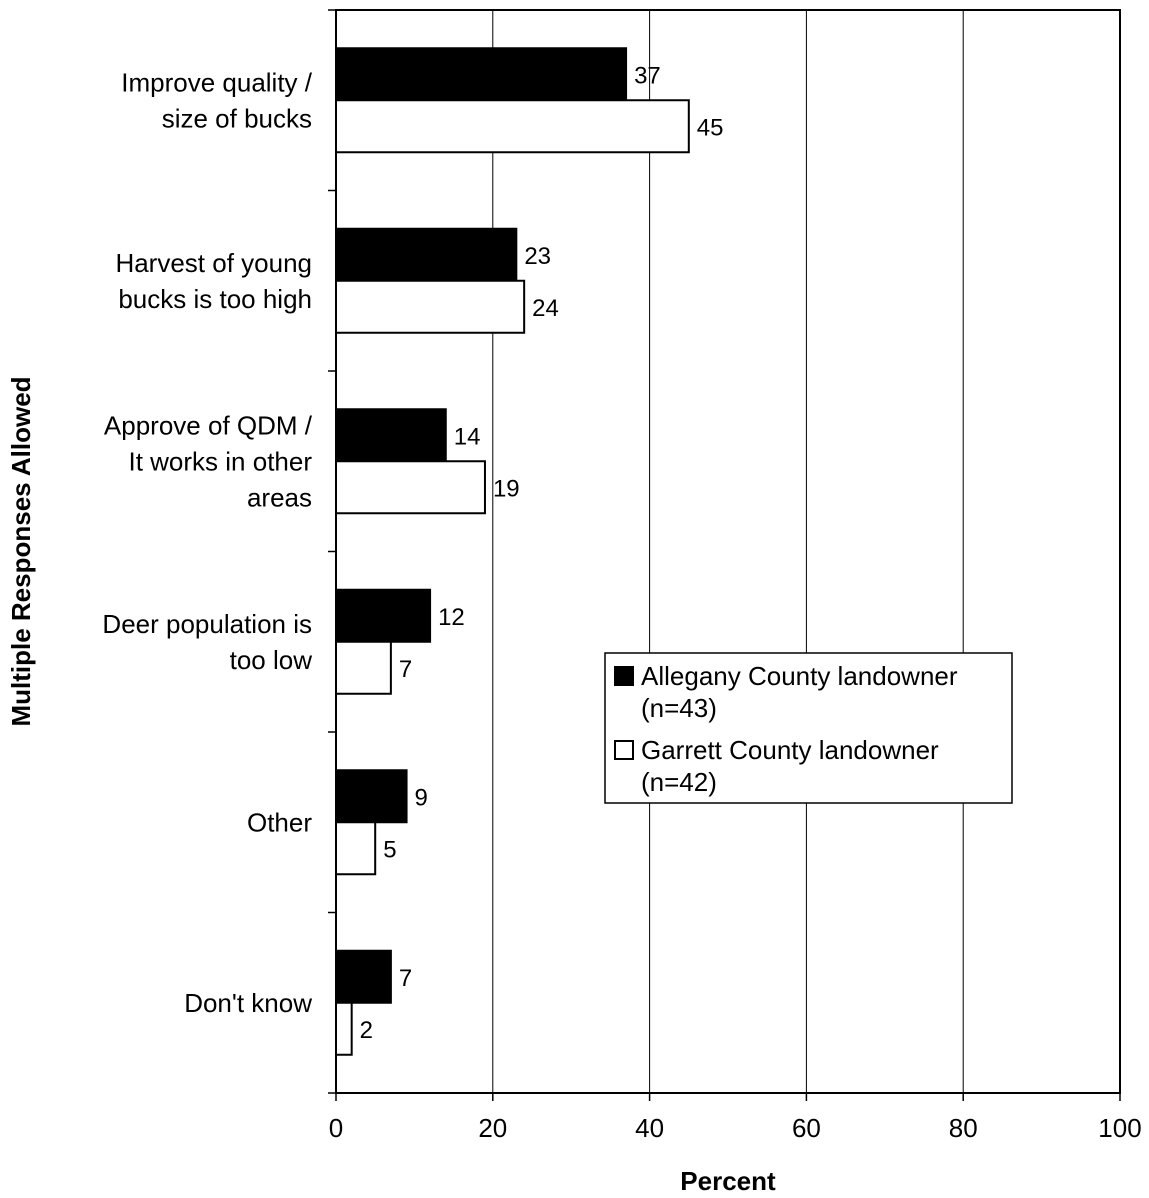  I want to click on category-label: Improve quality /, so click(217, 82).